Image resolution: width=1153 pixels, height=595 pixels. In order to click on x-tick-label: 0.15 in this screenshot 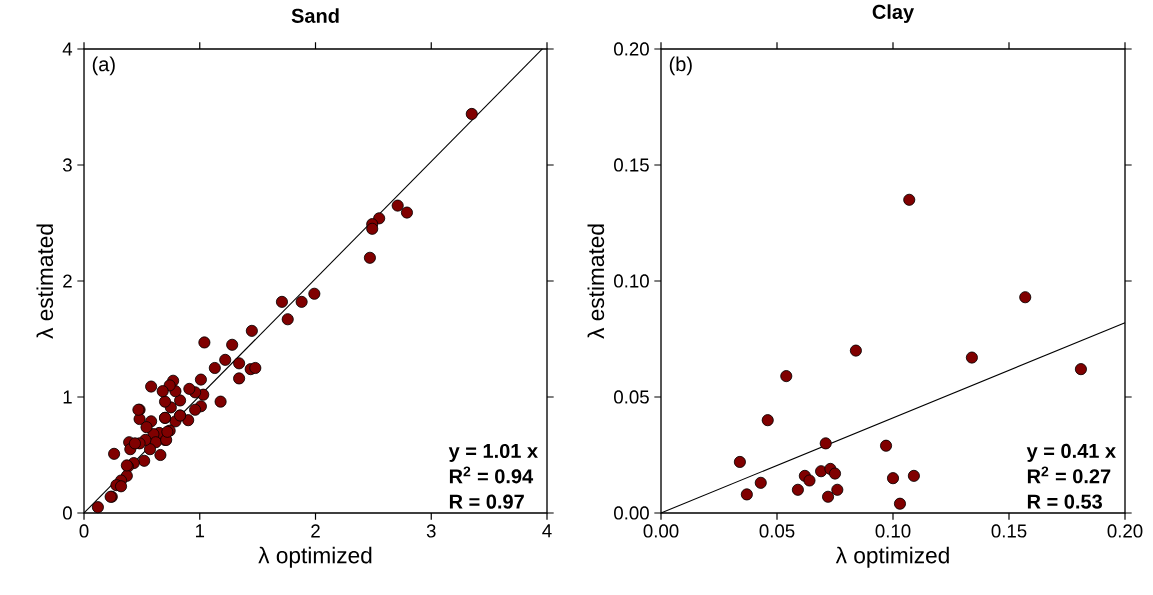, I will do `click(1009, 531)`.